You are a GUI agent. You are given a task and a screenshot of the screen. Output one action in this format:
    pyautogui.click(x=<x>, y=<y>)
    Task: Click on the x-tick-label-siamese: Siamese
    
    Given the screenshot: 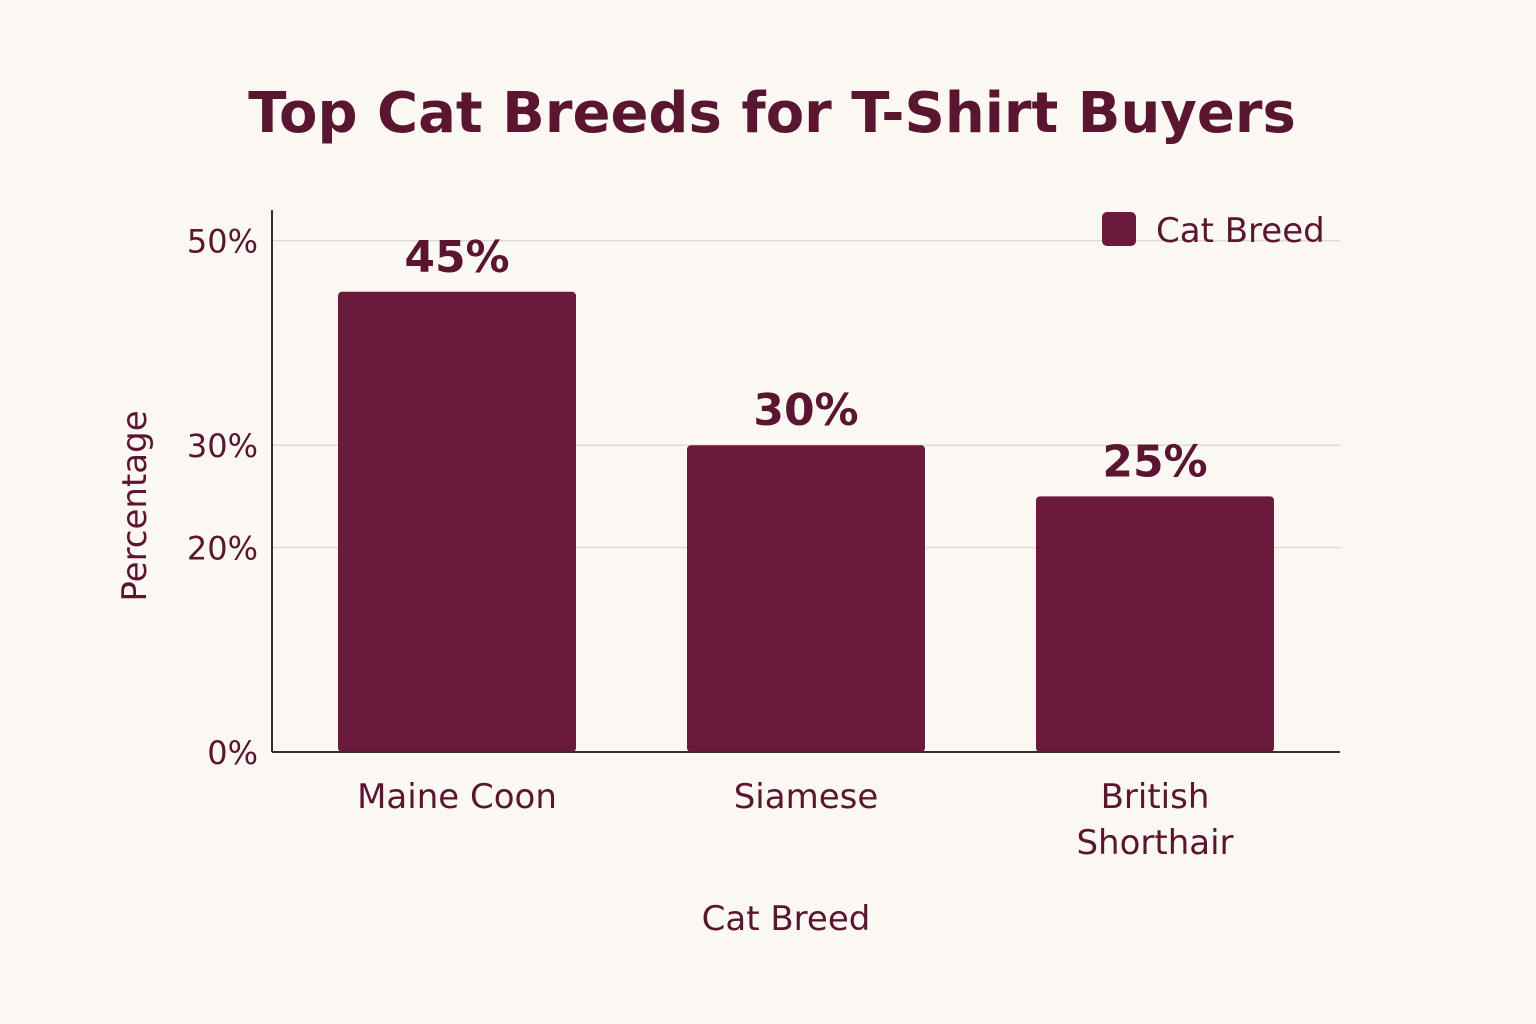 What is the action you would take?
    pyautogui.click(x=806, y=797)
    